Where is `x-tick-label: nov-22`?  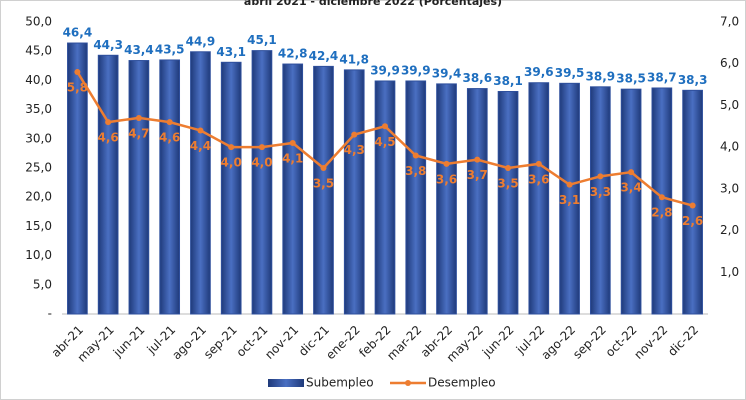 x-tick-label: nov-22 is located at coordinates (650, 342).